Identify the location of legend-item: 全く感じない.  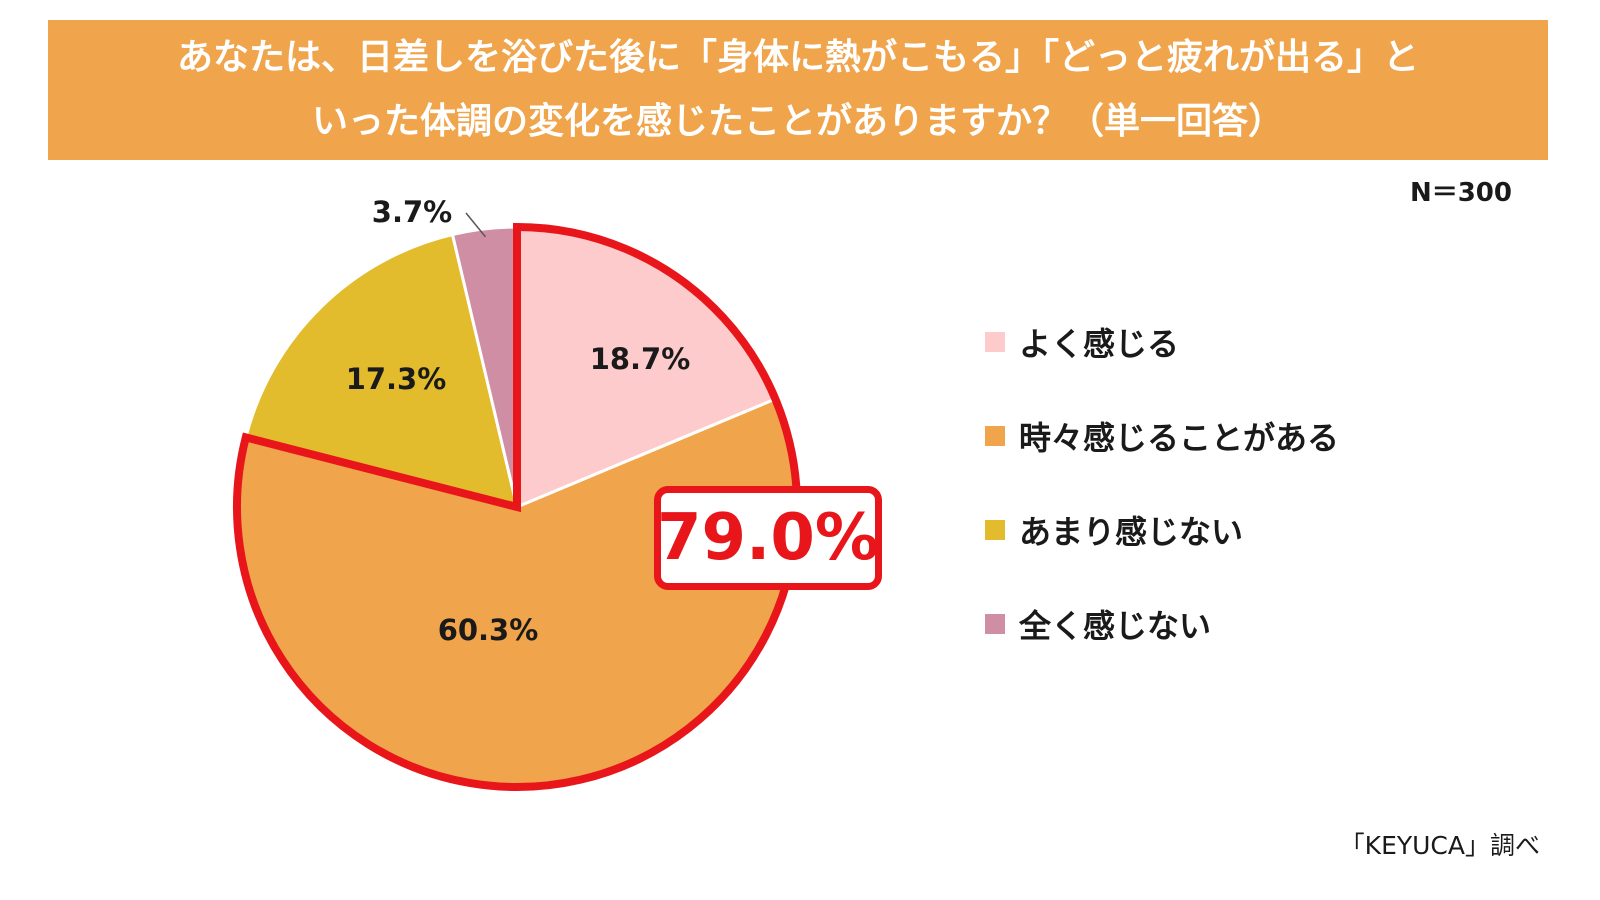
(1162, 624).